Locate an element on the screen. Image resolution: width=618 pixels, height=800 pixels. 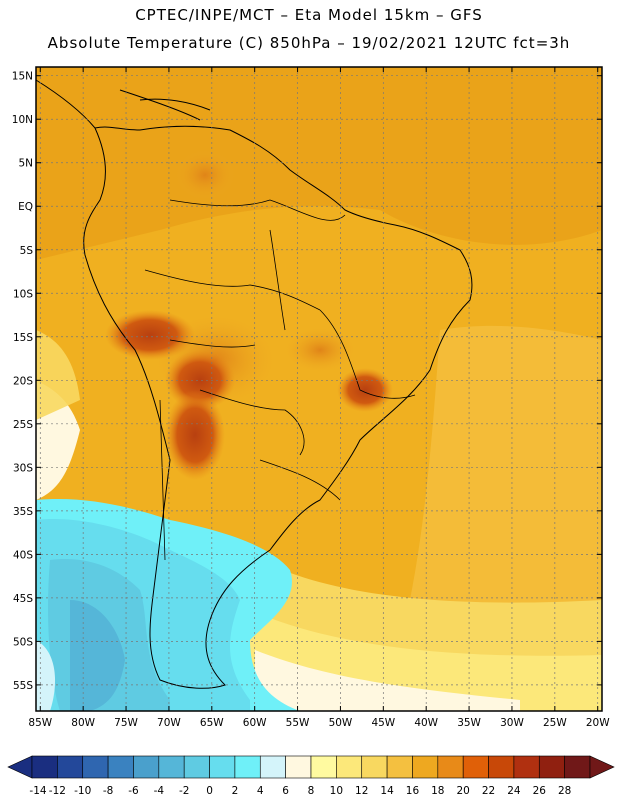
caribbean-coast is located at coordinates (175, 104).